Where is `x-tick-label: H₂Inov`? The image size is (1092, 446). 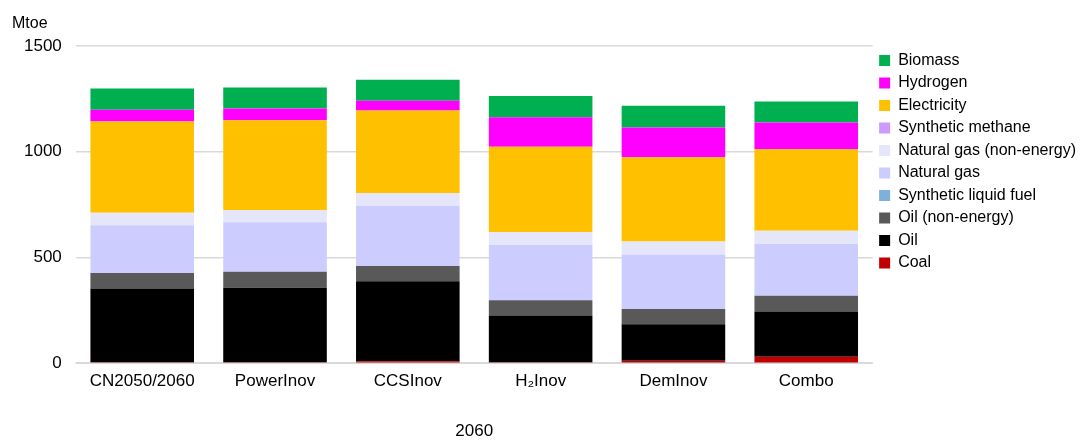
x-tick-label: H₂Inov is located at coordinates (541, 381).